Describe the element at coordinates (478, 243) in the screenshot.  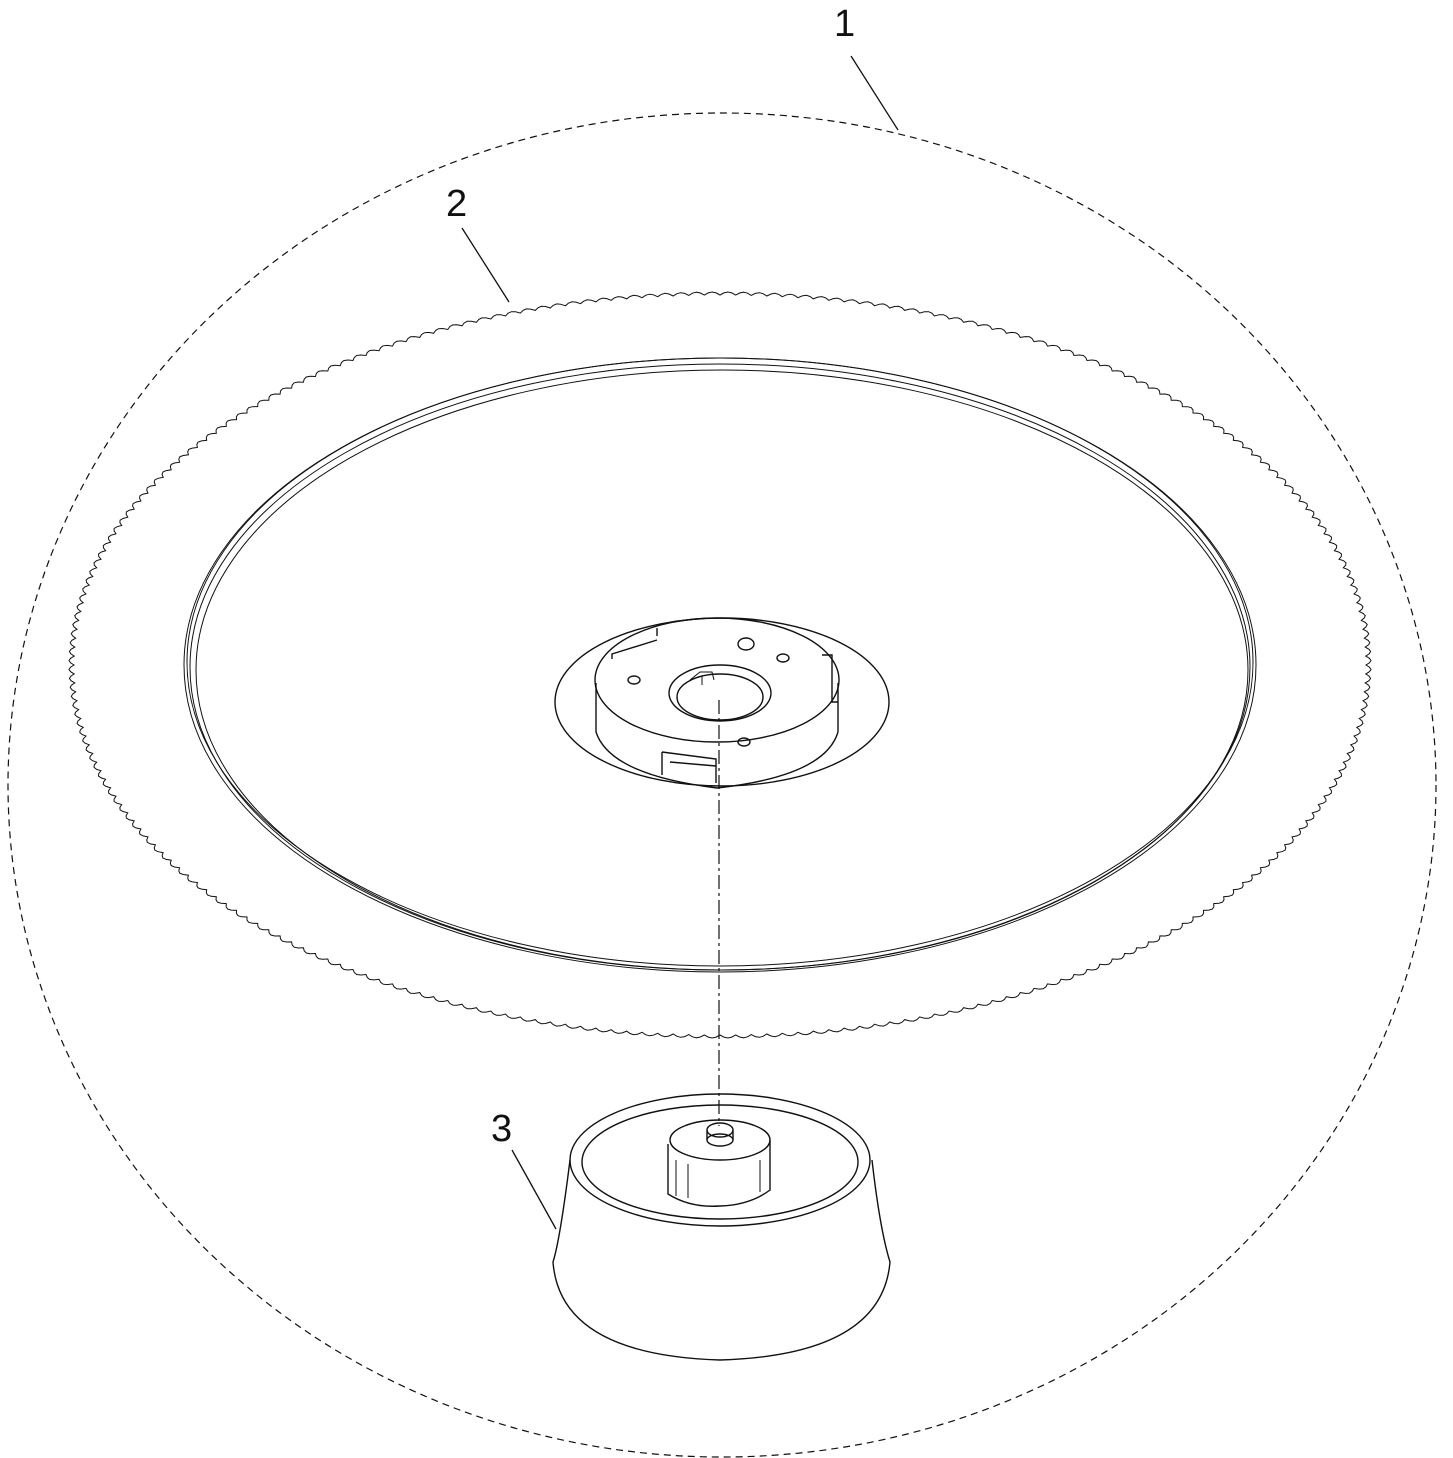
I see `callout-2: 2` at that location.